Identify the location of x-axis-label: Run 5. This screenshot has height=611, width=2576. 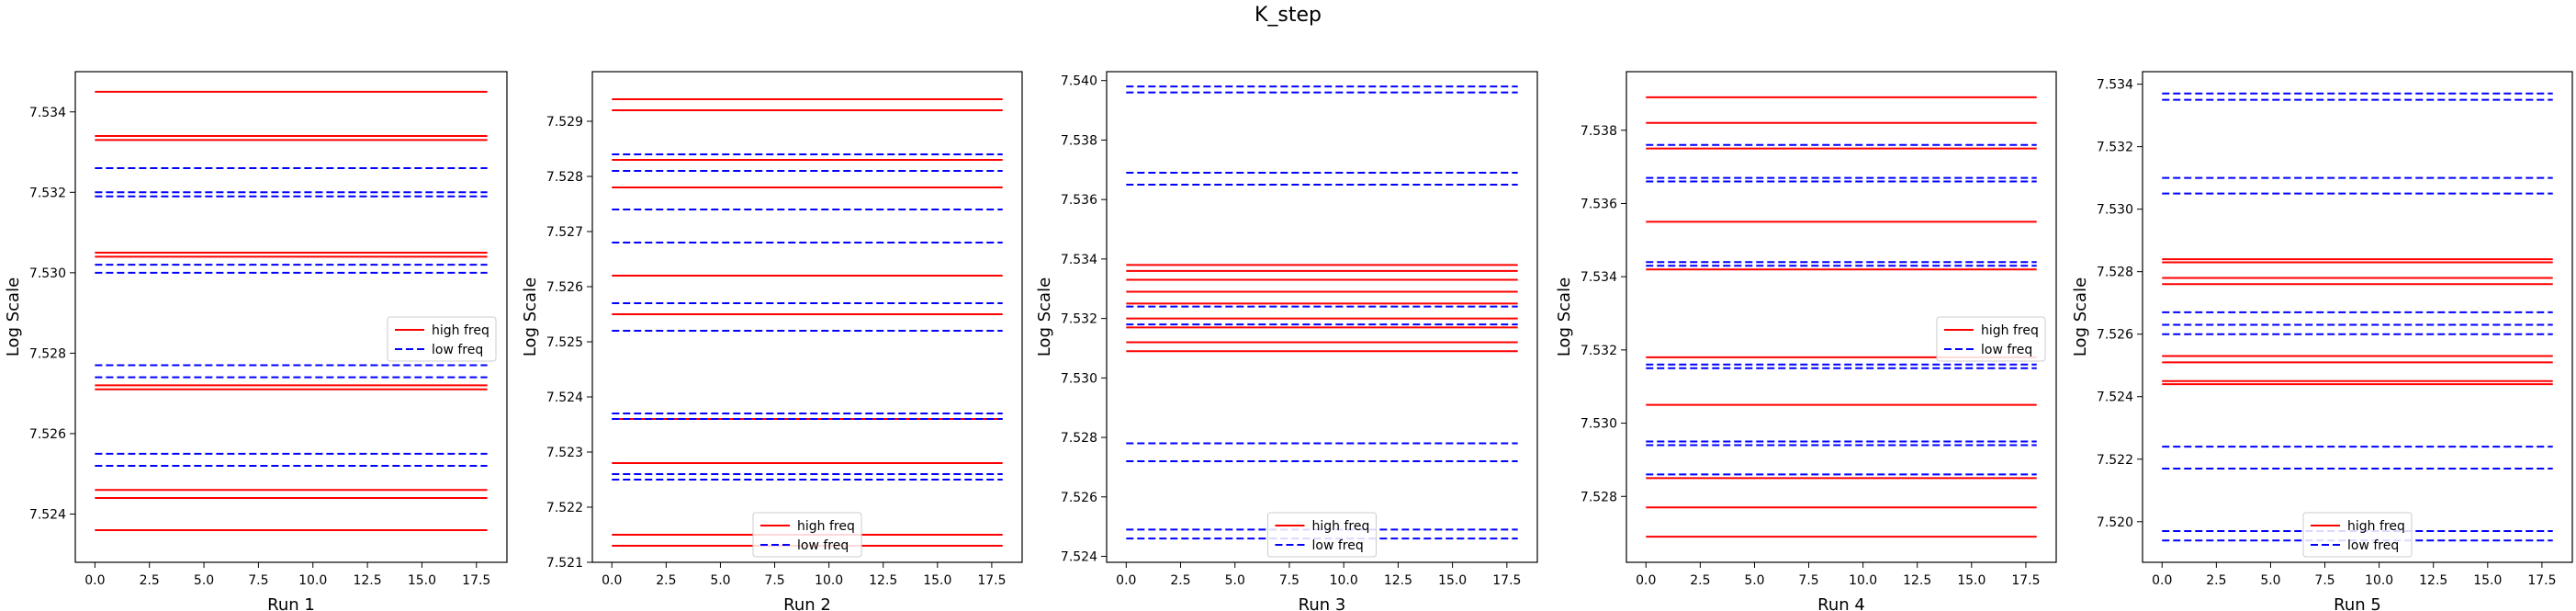
(2357, 603).